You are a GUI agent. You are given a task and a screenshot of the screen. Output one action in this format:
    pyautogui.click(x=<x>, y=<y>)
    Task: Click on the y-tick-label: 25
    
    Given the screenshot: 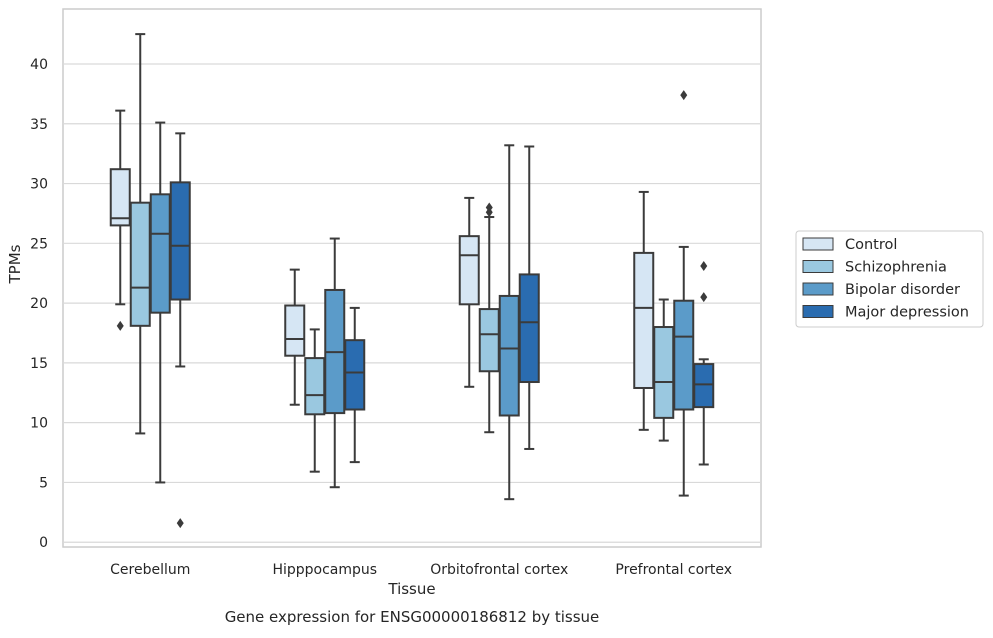 What is the action you would take?
    pyautogui.click(x=39, y=244)
    